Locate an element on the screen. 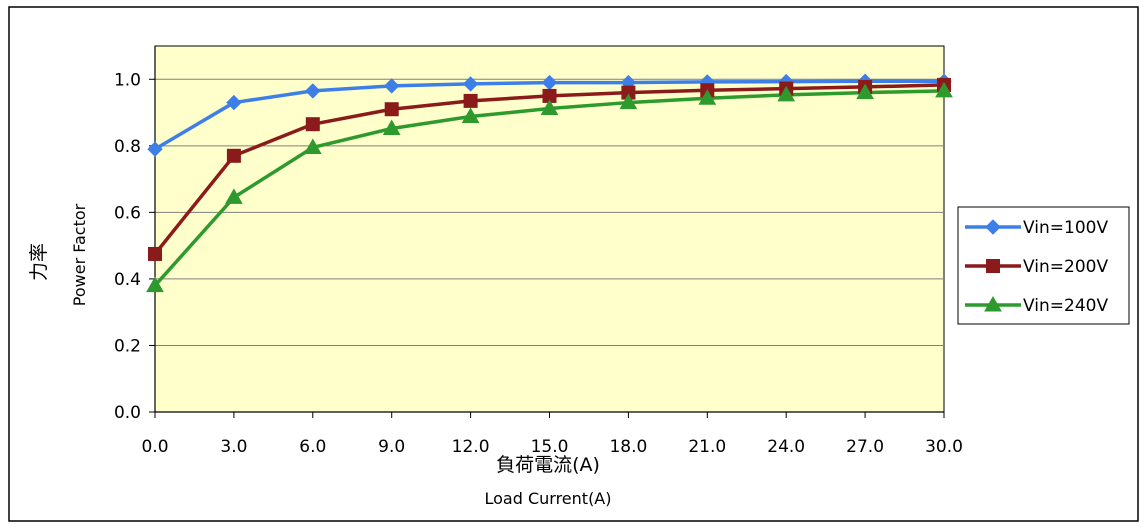 The height and width of the screenshot is (527, 1141). x-tick-label: 12.0 is located at coordinates (471, 447).